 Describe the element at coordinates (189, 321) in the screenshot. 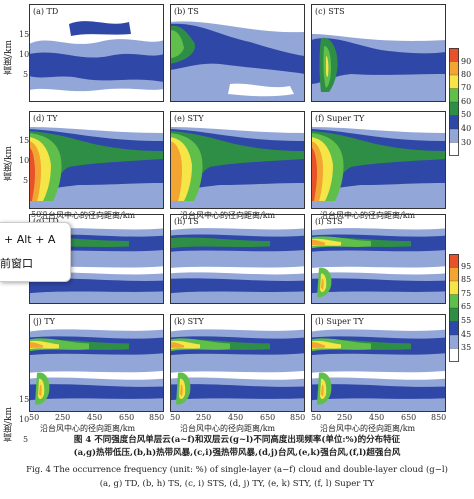

I see `panel-label: (k) STY` at that location.